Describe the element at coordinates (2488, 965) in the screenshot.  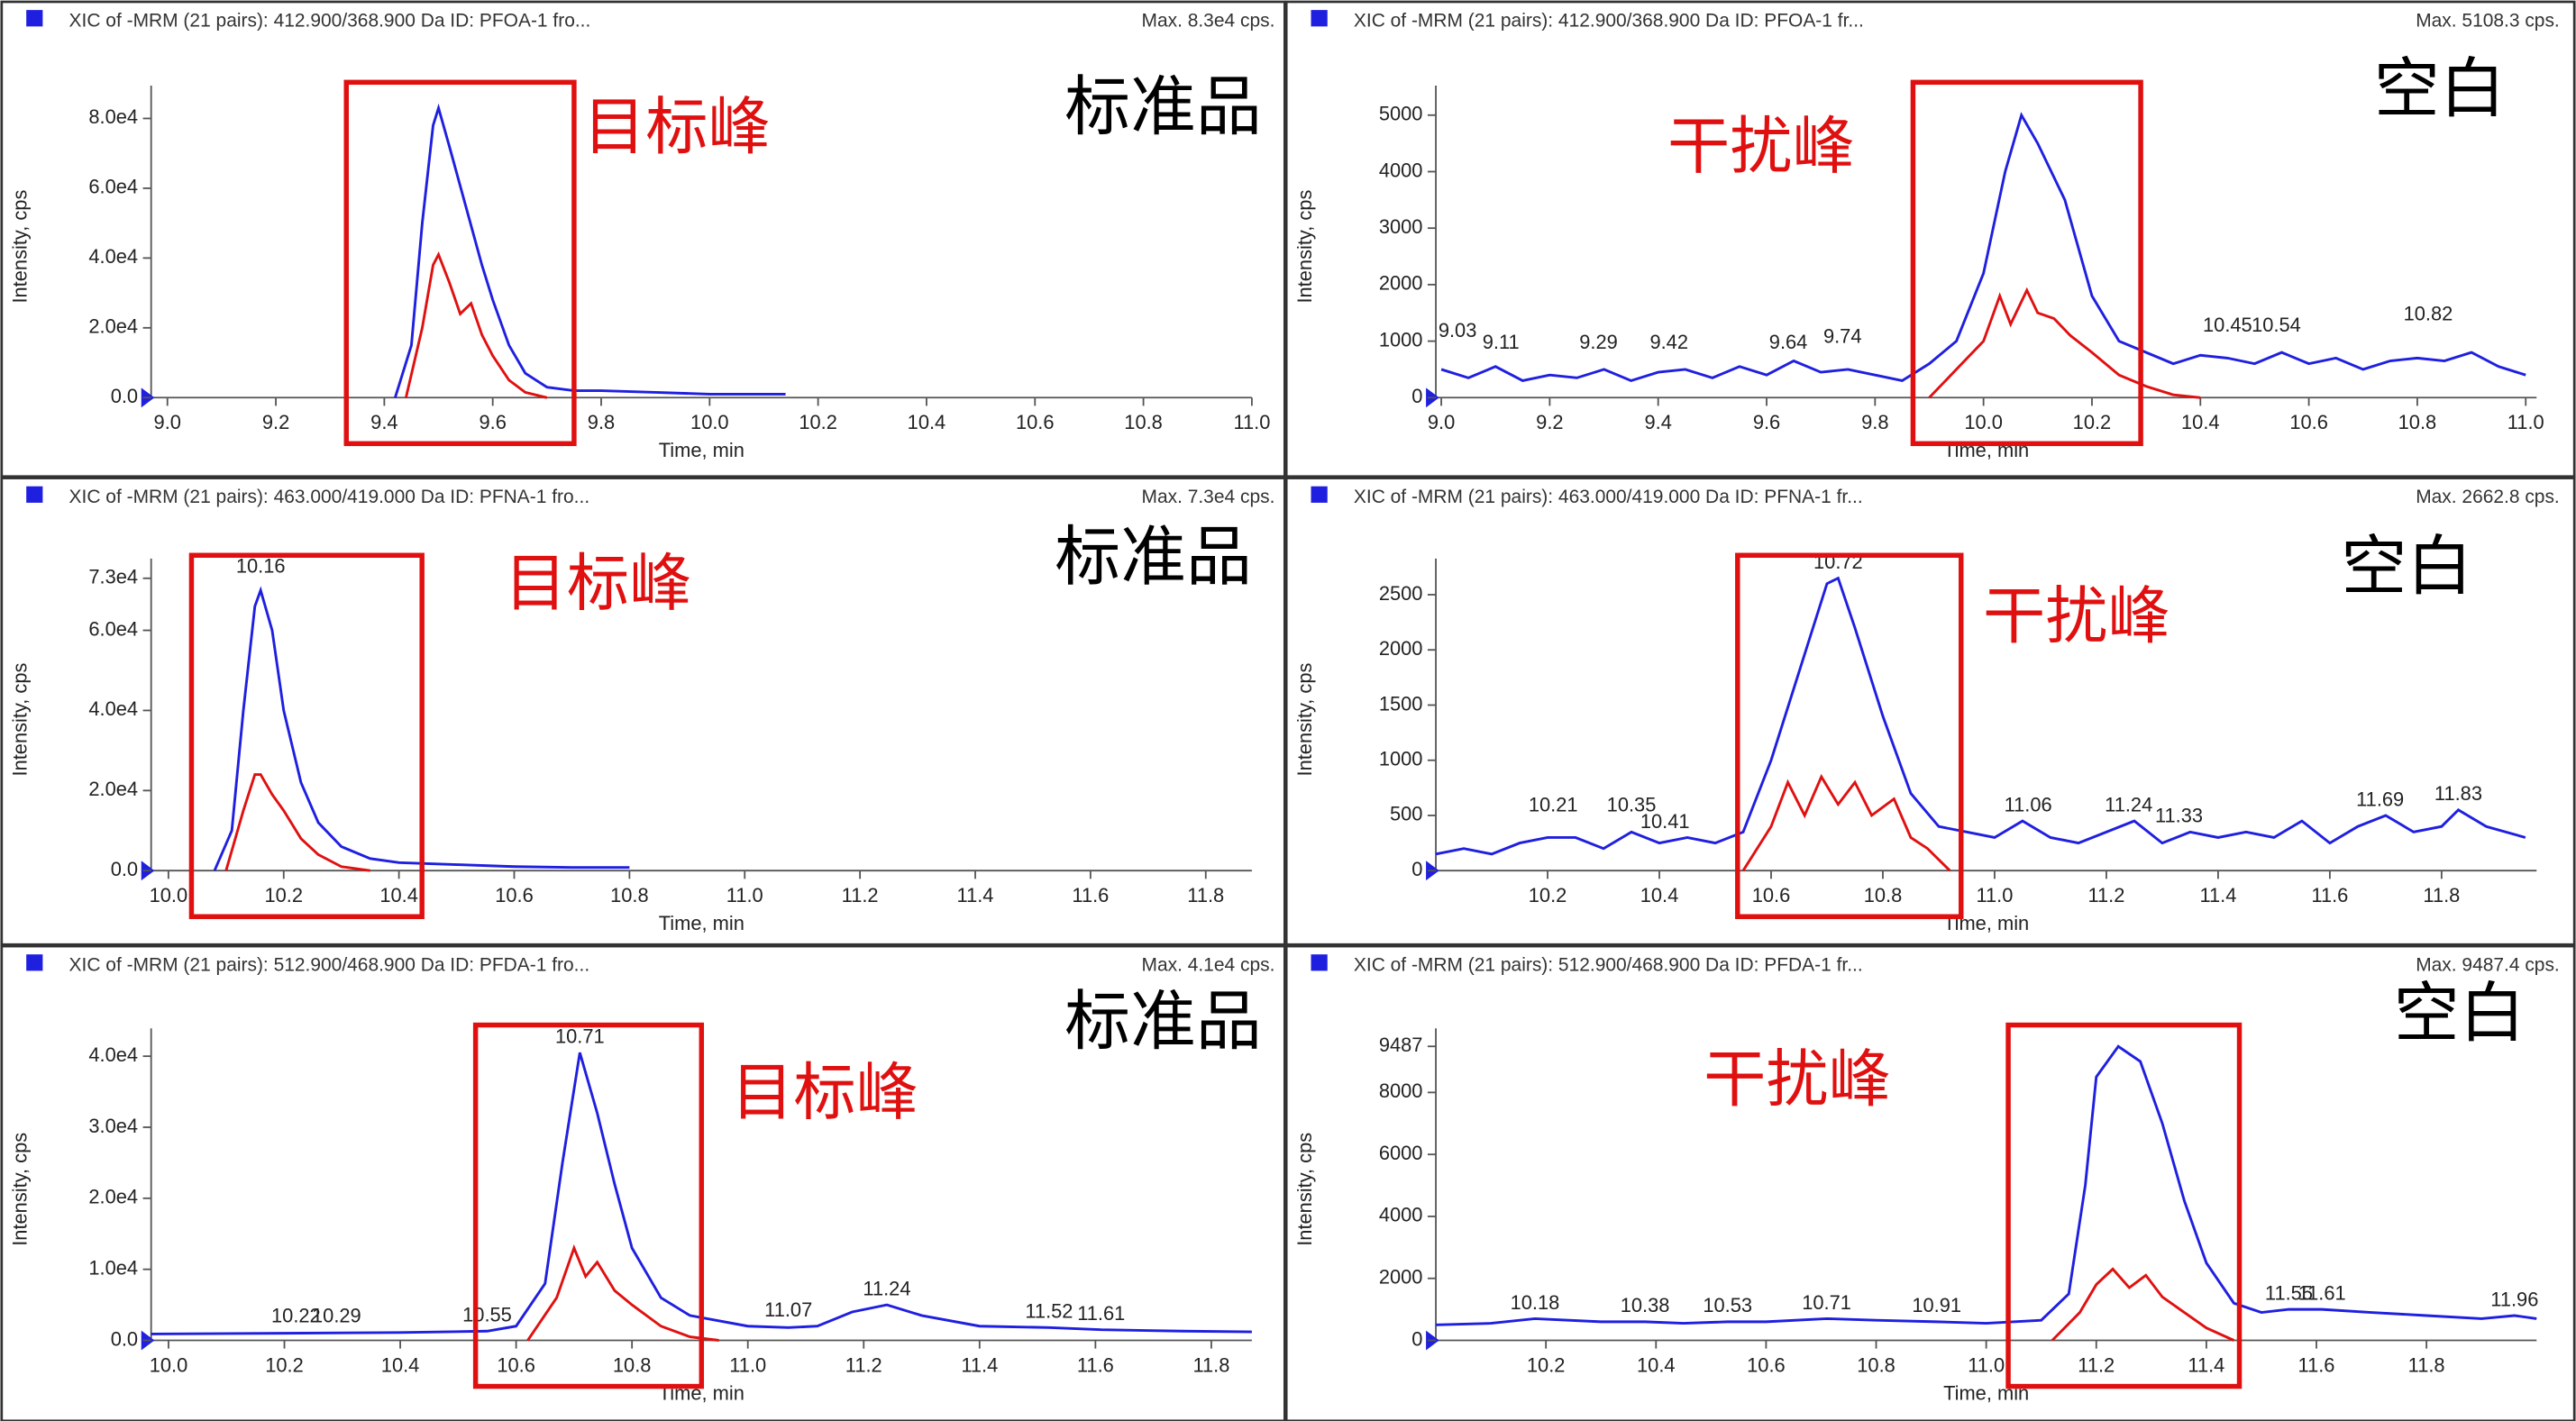
I see `max-label: Max. 9487.4 cps.` at that location.